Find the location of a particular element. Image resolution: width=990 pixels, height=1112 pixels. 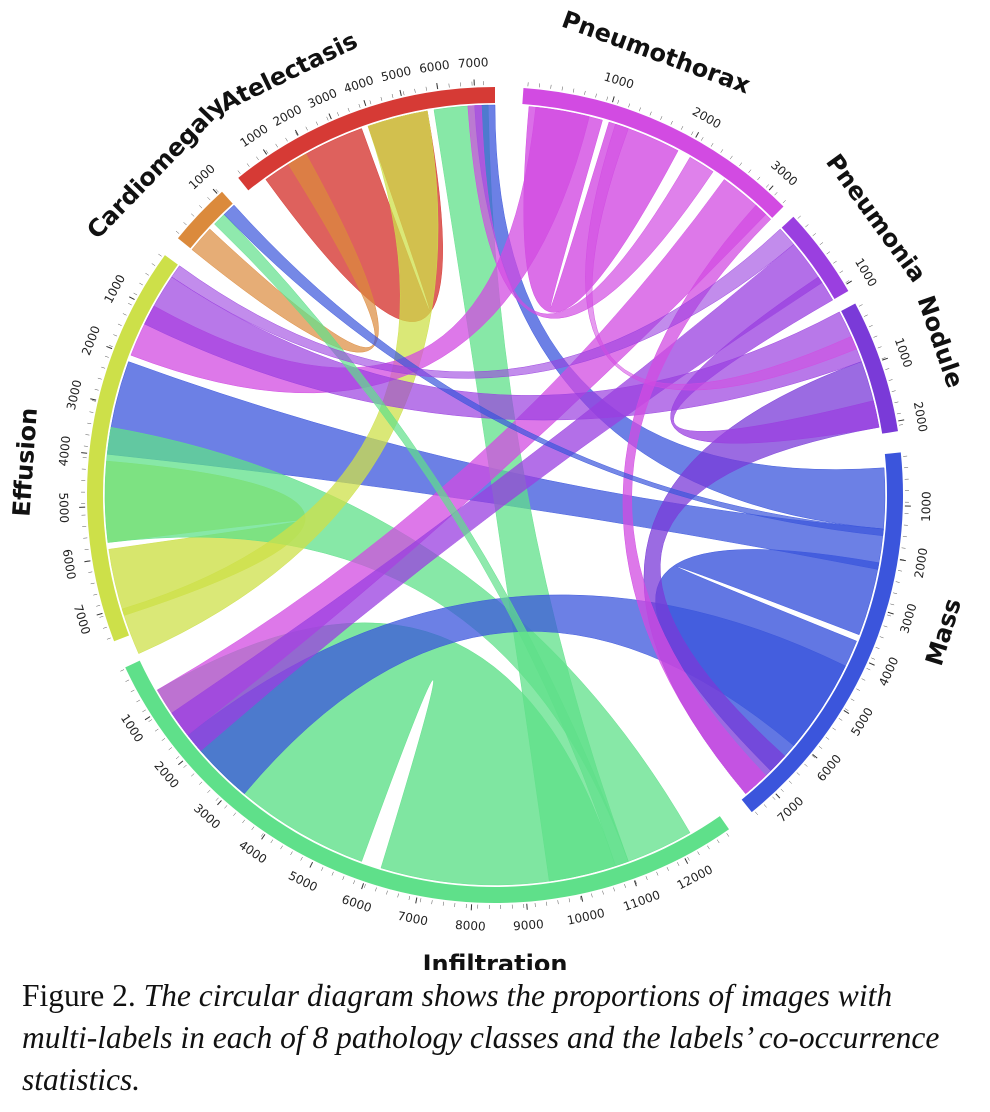

tick-label: 2000 is located at coordinates (920, 417).